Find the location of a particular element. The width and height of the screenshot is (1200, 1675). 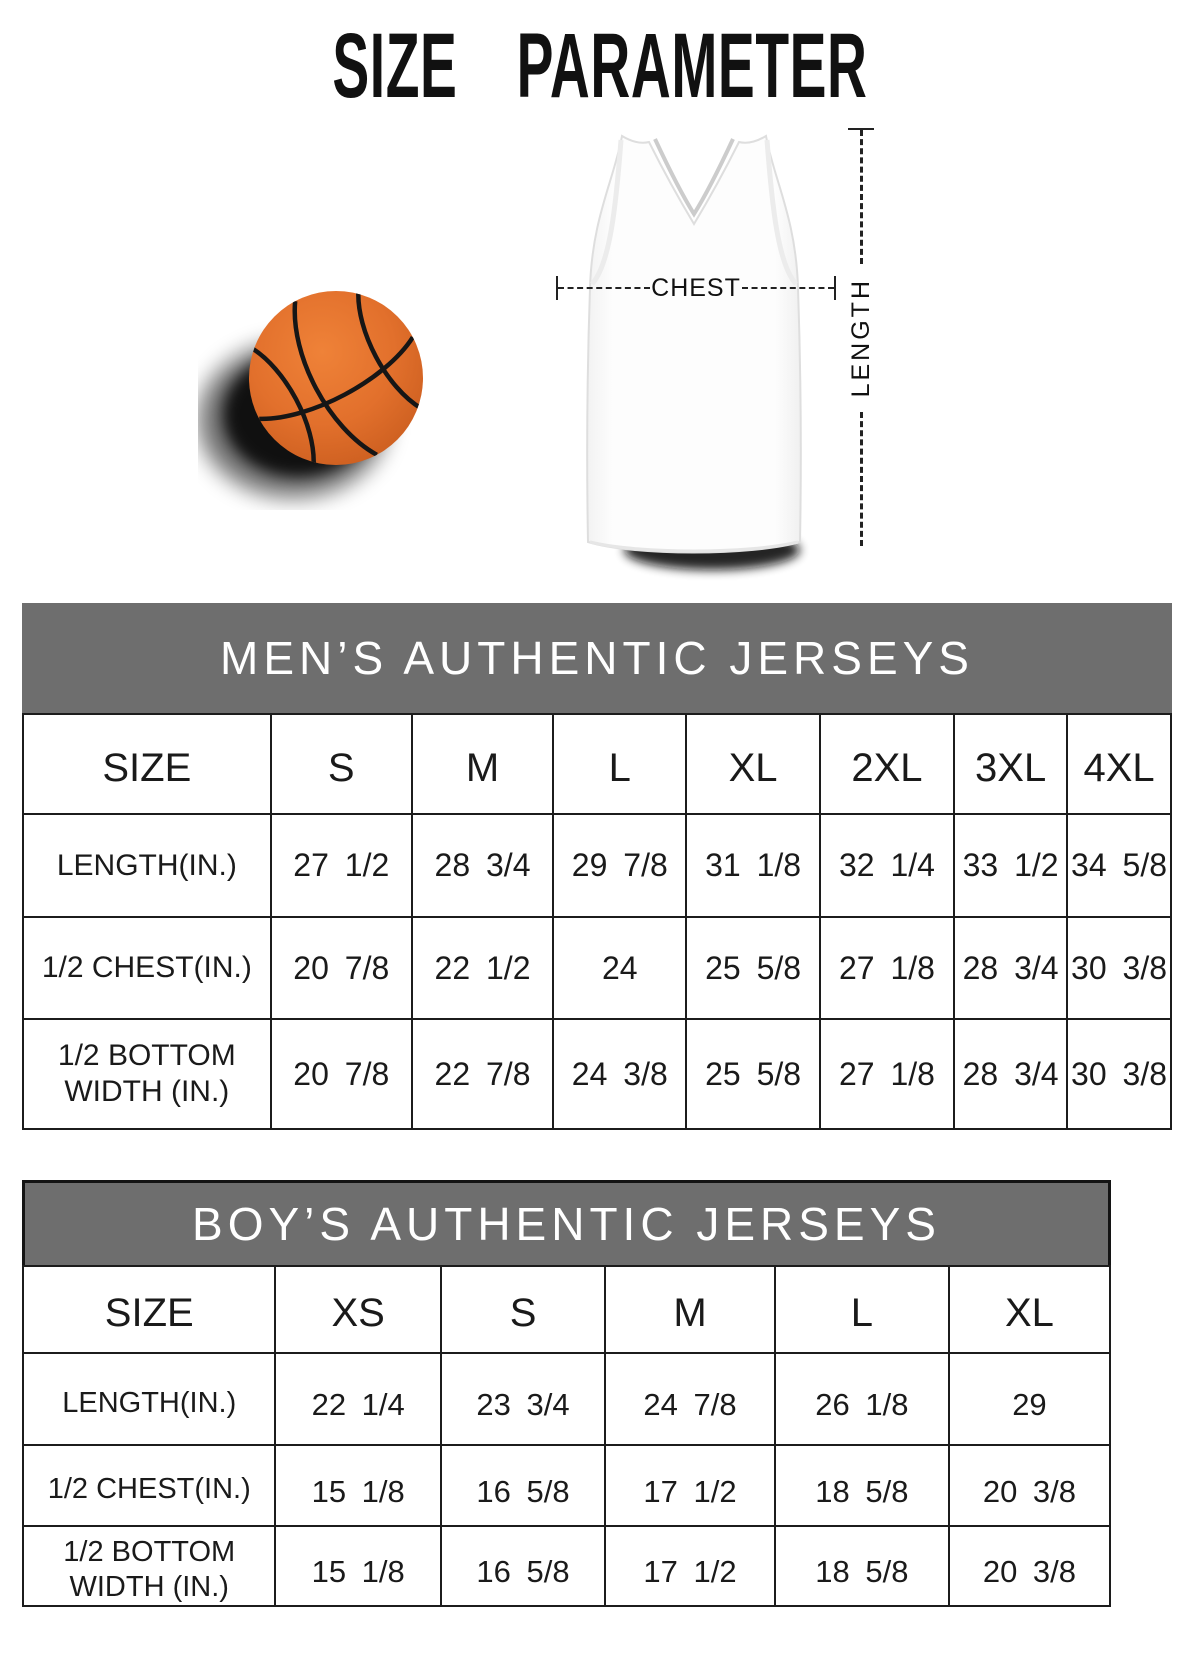

page-title-text: SIZE PARAMETER is located at coordinates (600, 66).